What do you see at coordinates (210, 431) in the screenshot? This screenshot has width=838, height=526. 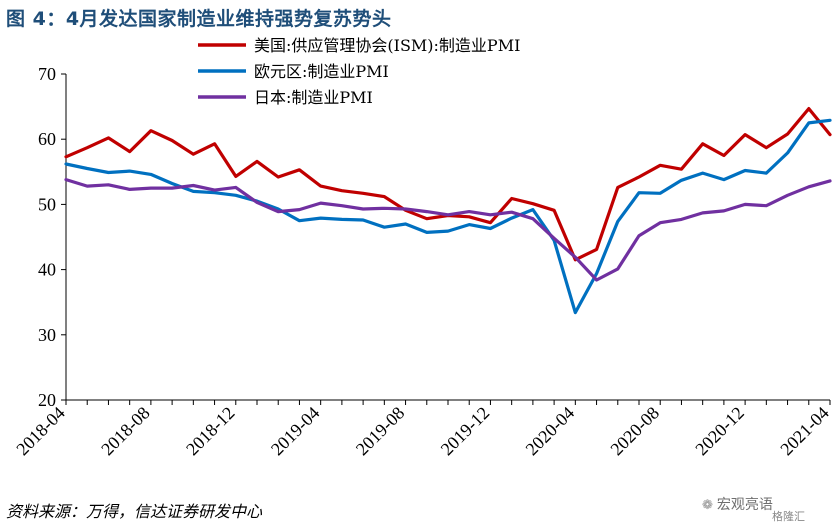 I see `x-tick-label: 2018-12` at bounding box center [210, 431].